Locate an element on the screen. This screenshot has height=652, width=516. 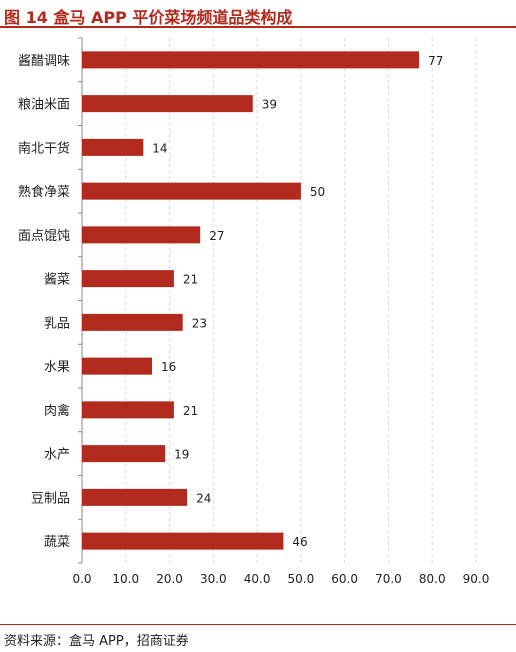
category-label: 南北干货 is located at coordinates (44, 148).